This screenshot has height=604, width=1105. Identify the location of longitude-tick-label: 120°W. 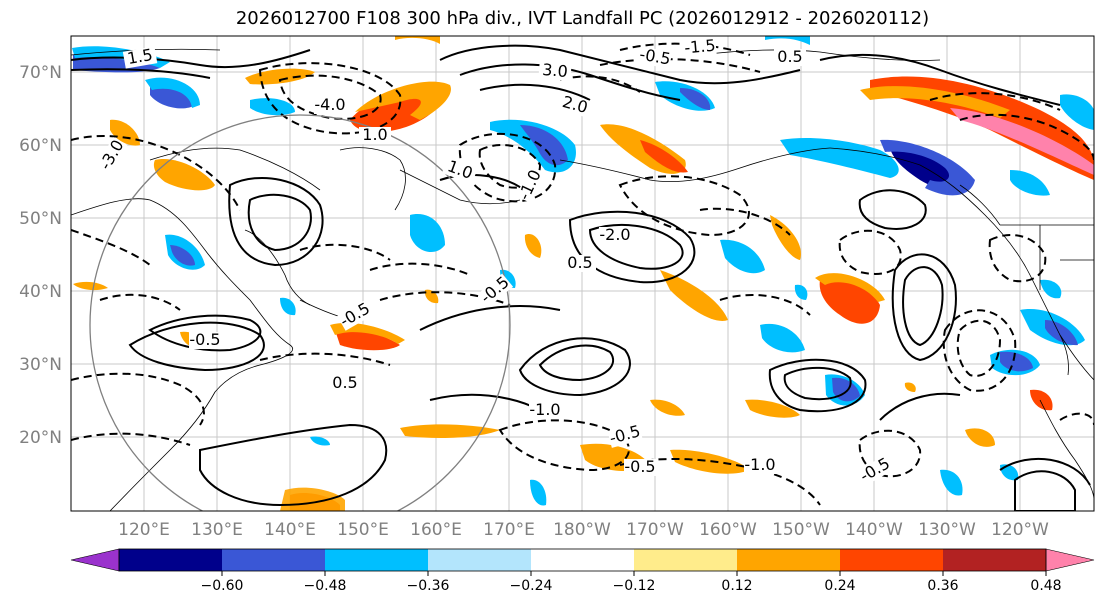
(1020, 530).